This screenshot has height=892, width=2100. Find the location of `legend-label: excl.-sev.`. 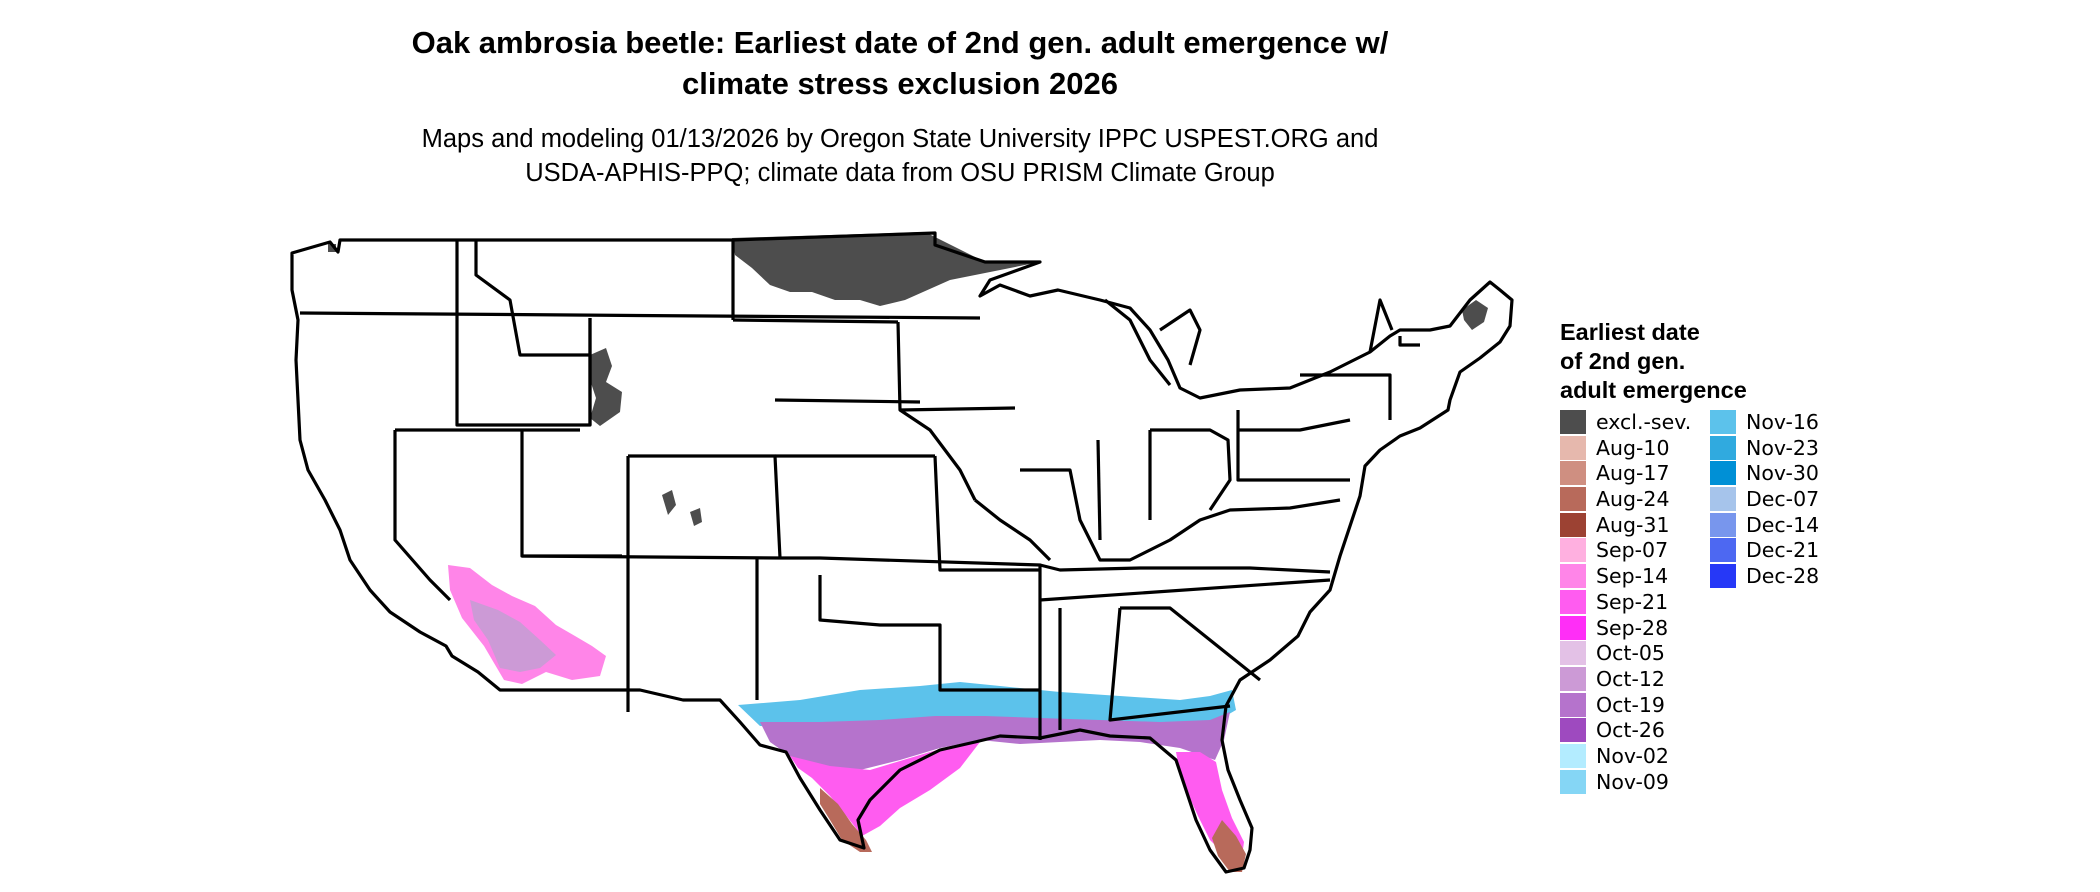

legend-label: excl.-sev. is located at coordinates (1644, 422).